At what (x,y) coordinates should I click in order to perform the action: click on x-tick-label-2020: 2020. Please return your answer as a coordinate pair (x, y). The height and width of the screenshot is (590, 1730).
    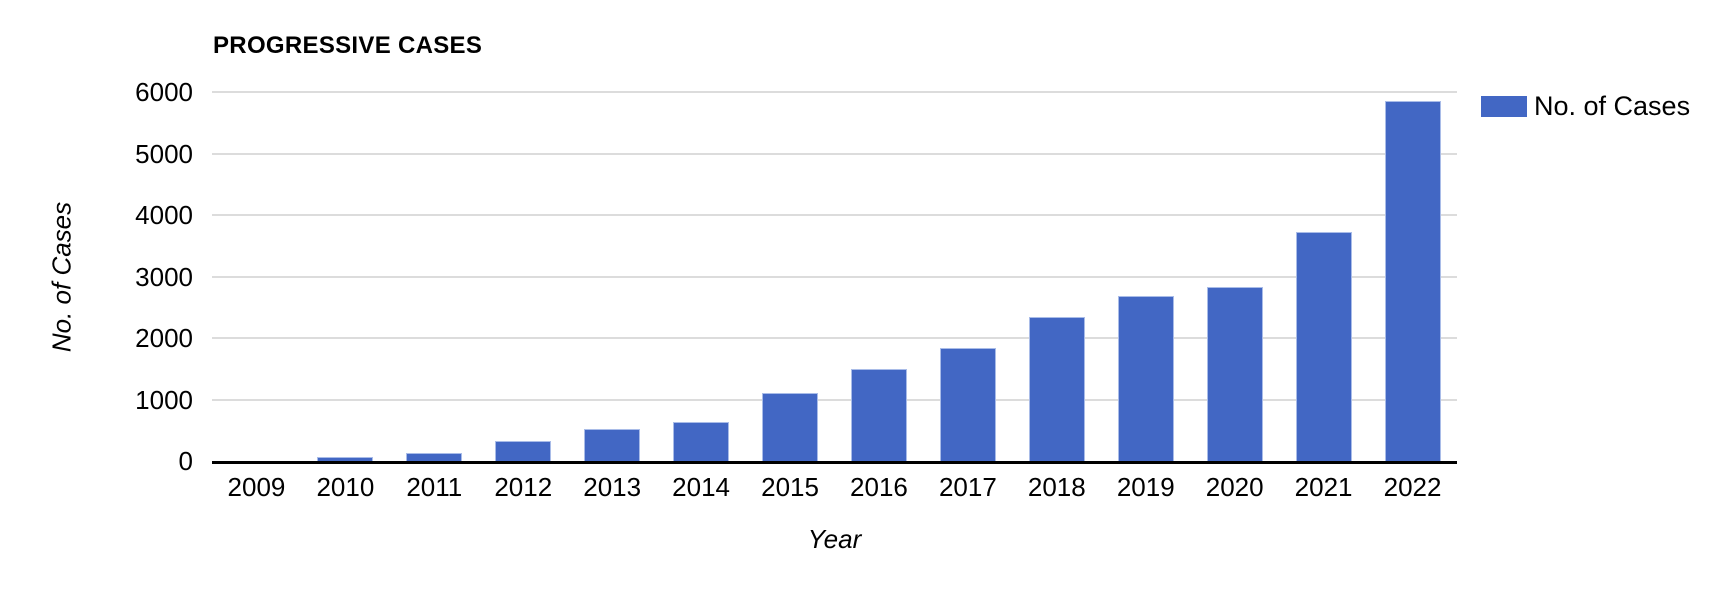
    Looking at the image, I should click on (1234, 487).